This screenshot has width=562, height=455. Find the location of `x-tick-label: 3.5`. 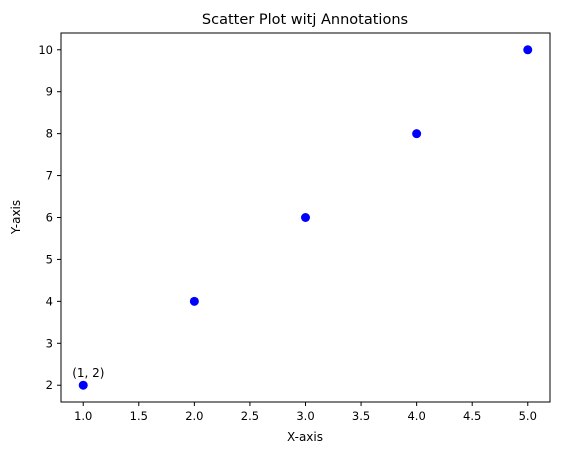

x-tick-label: 3.5 is located at coordinates (361, 416).